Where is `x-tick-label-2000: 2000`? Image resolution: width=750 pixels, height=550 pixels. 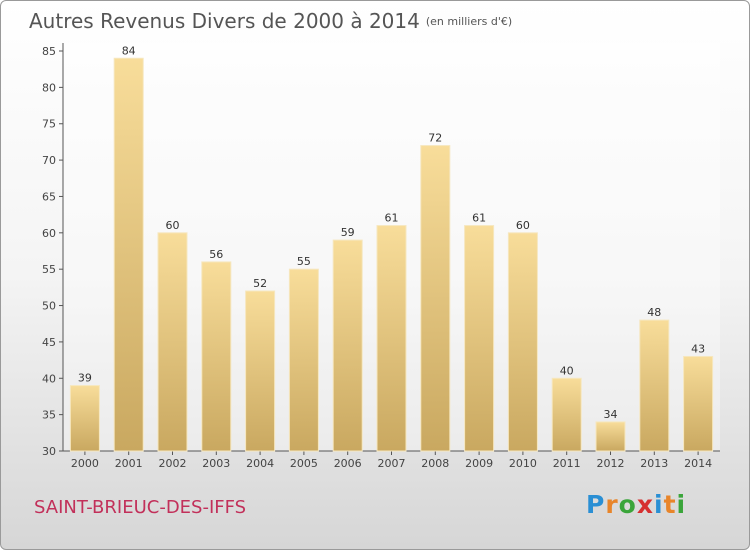 x-tick-label-2000: 2000 is located at coordinates (85, 463).